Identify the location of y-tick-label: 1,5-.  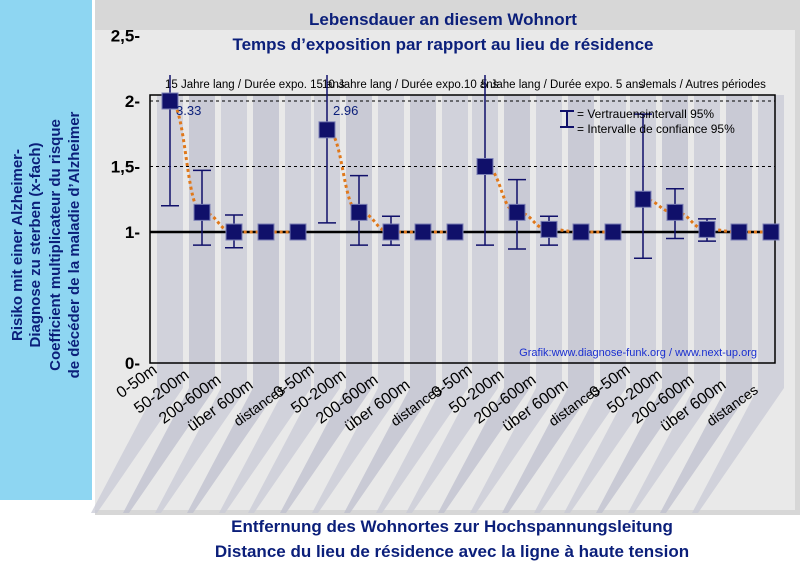
(125, 167).